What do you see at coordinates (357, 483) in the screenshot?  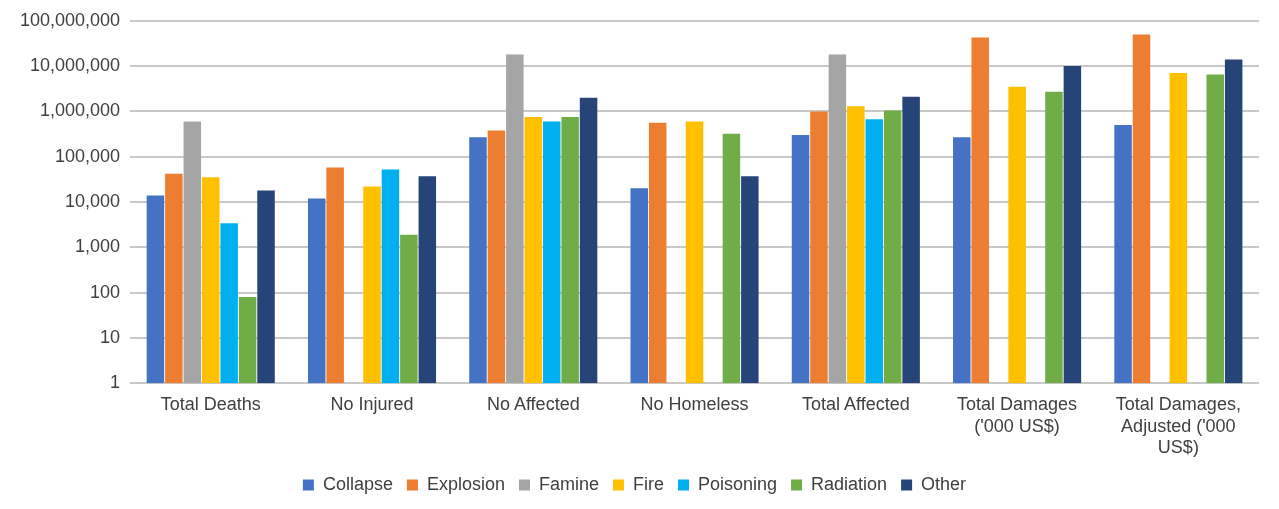 I see `legend-label: Collapse` at bounding box center [357, 483].